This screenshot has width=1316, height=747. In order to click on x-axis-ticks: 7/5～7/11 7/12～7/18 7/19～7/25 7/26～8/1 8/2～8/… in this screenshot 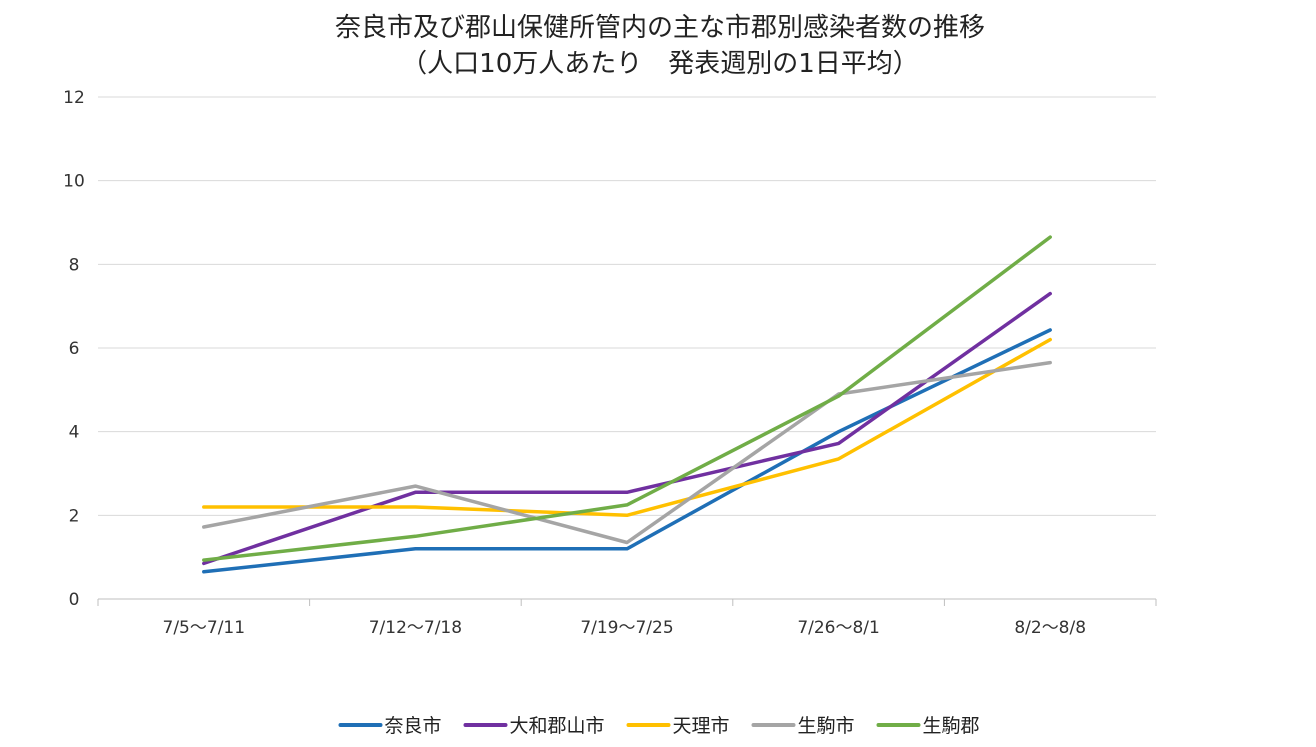, I will do `click(625, 628)`.